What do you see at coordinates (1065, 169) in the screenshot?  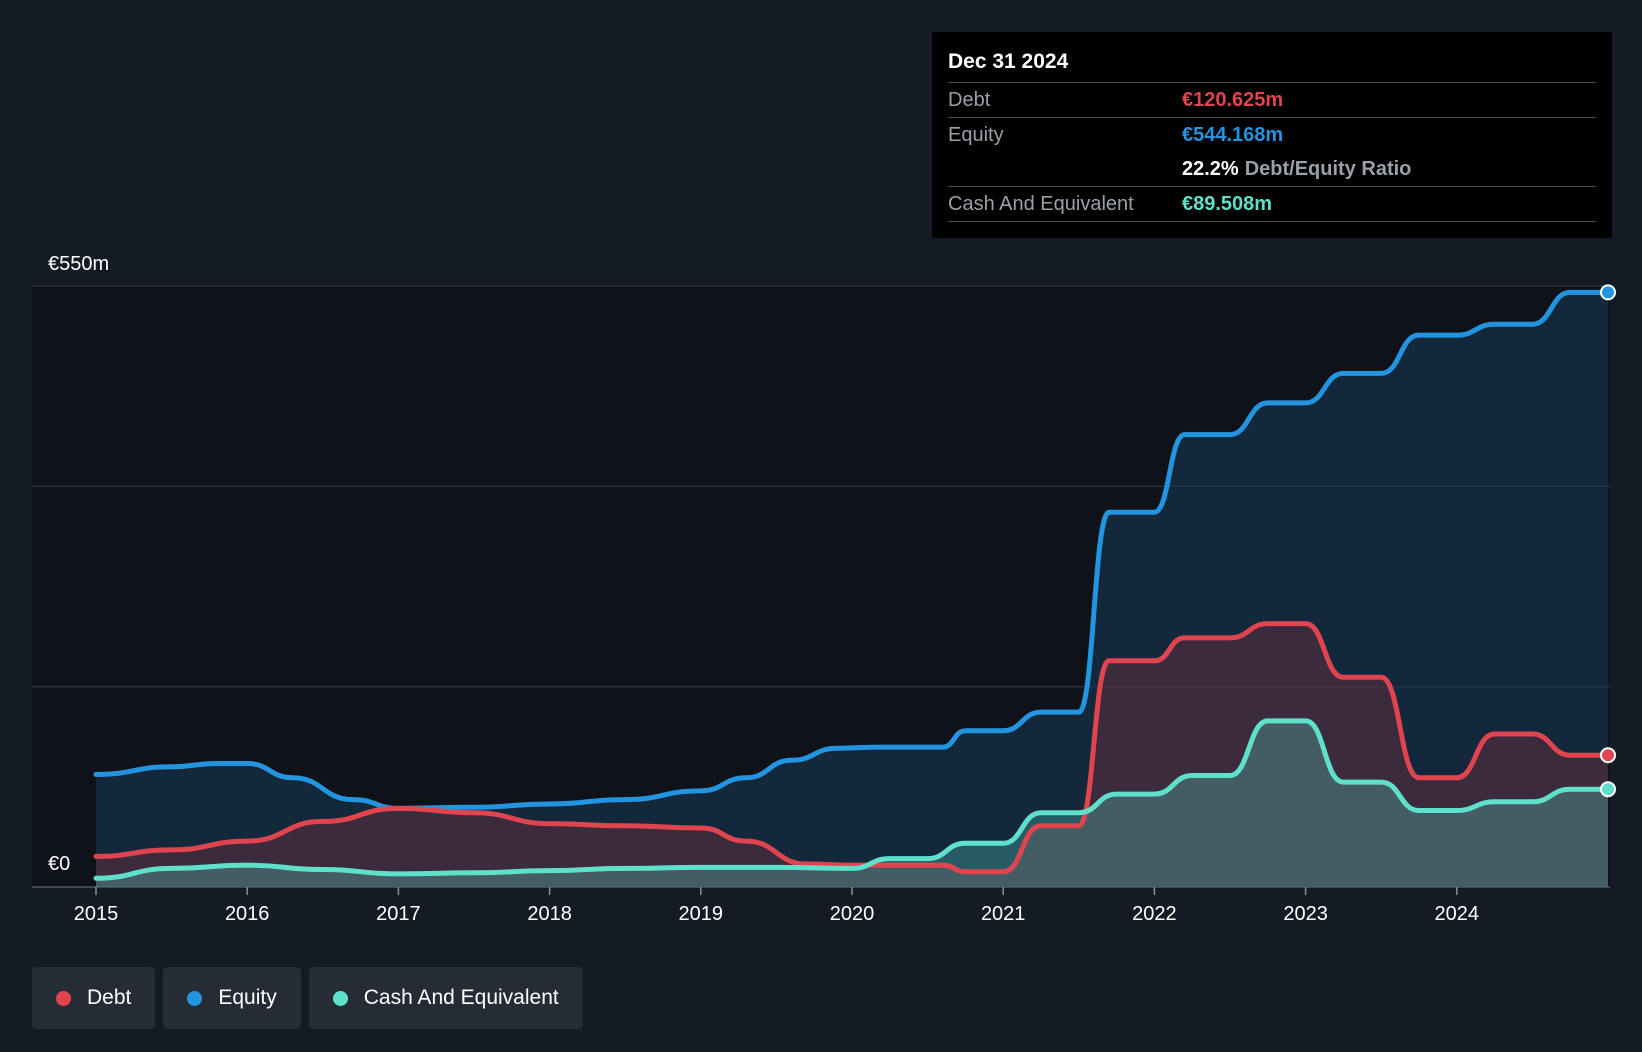 I see `tooltip-ratio-spacer` at bounding box center [1065, 169].